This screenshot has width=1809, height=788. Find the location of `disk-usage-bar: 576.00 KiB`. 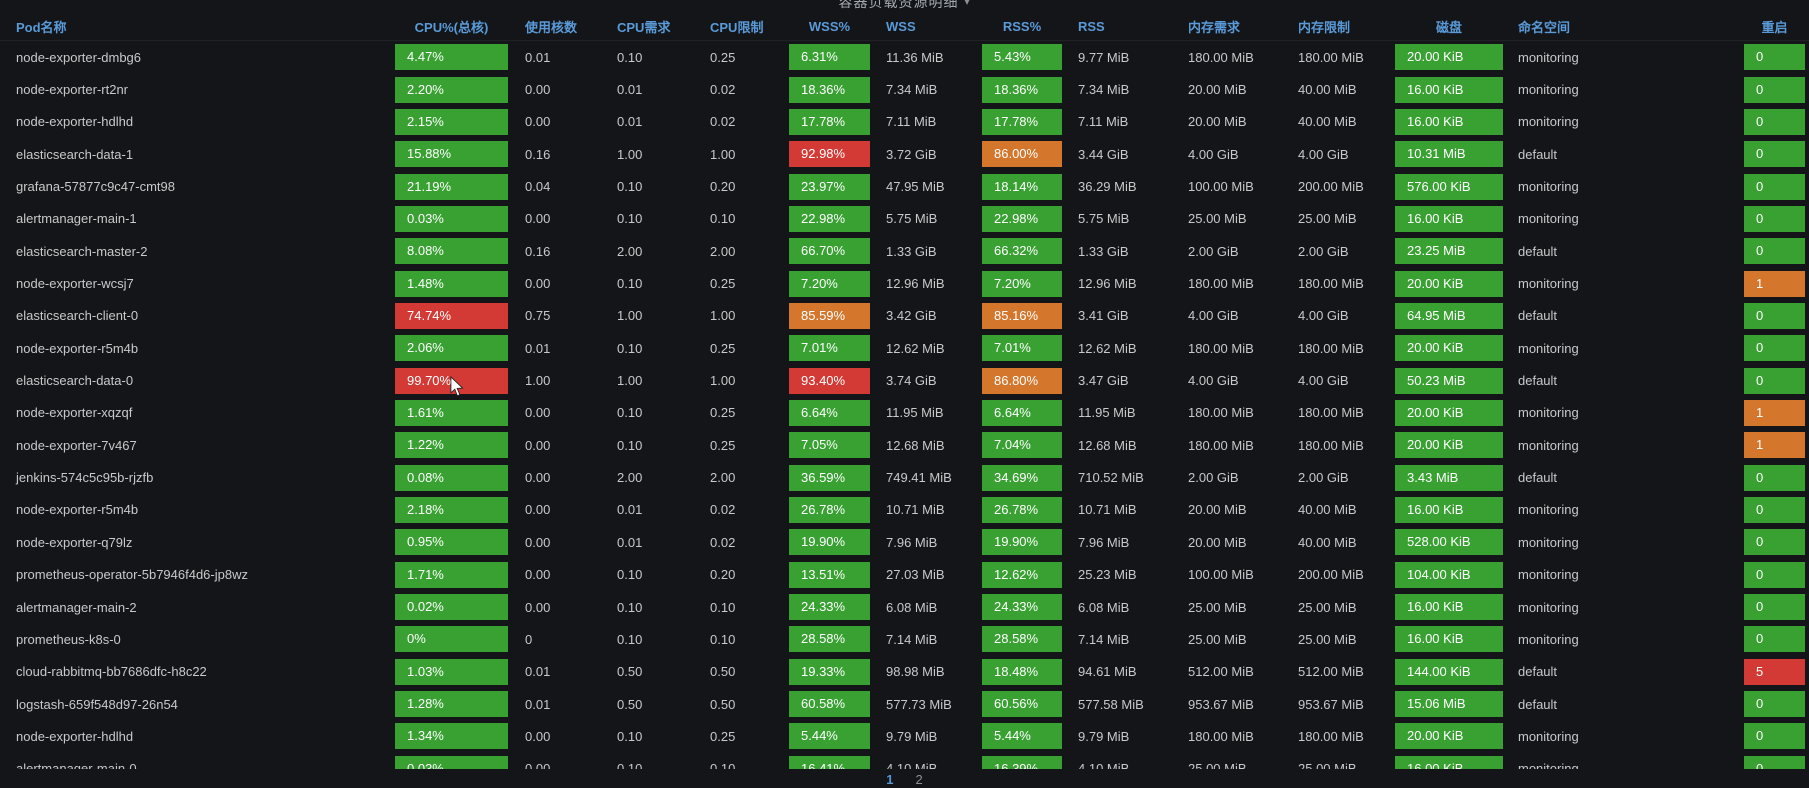

disk-usage-bar: 576.00 KiB is located at coordinates (1449, 186).